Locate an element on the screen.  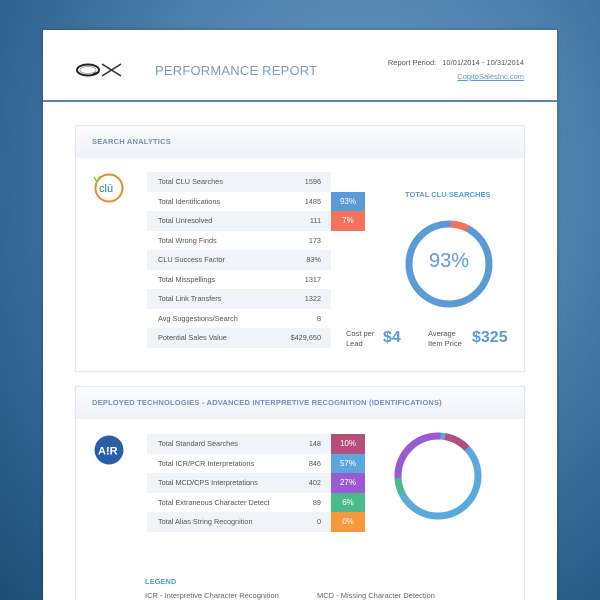
row-value: $429,650 is located at coordinates (305, 338).